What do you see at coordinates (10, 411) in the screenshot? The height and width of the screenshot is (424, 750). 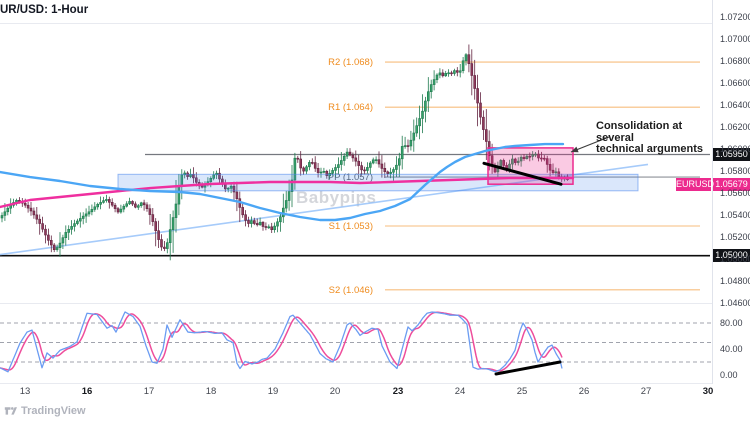 I see `tradingview-logo-icon` at bounding box center [10, 411].